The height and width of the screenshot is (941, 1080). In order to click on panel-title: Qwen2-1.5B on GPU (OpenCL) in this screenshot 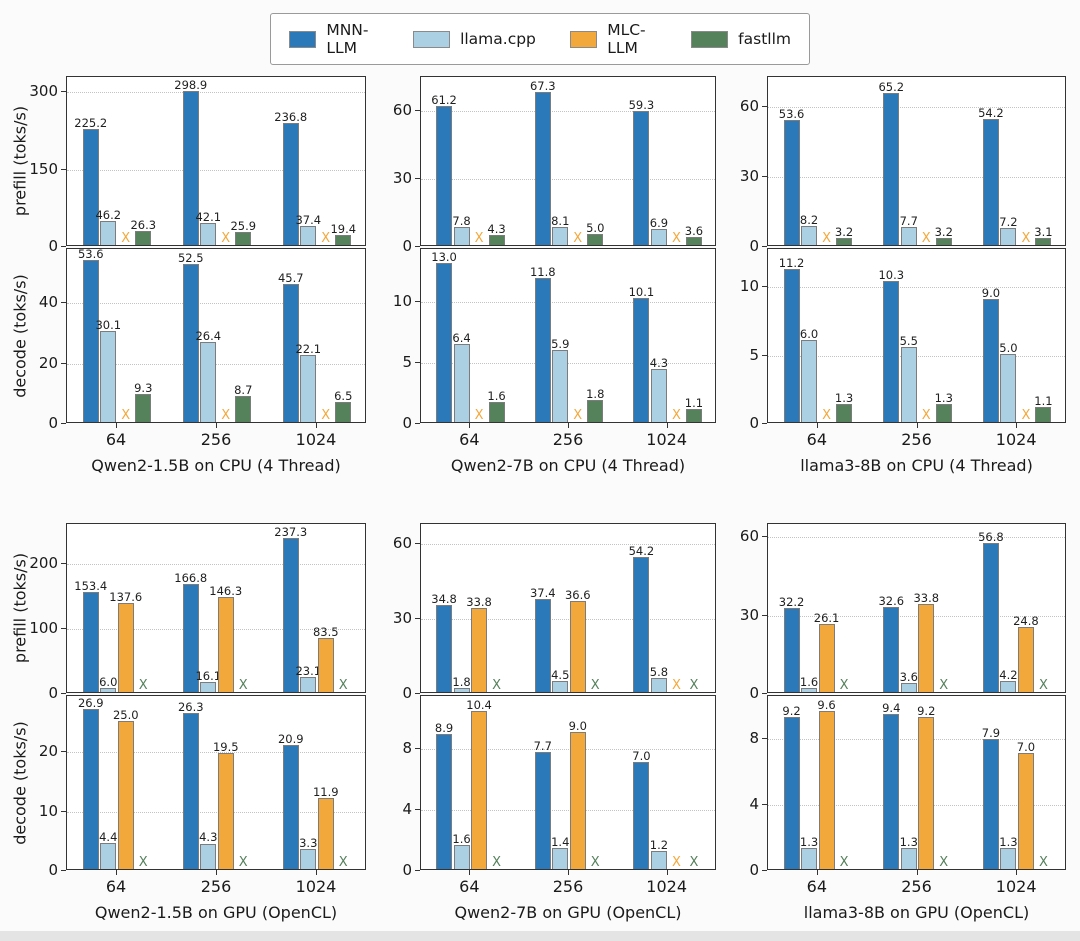, I will do `click(216, 912)`.